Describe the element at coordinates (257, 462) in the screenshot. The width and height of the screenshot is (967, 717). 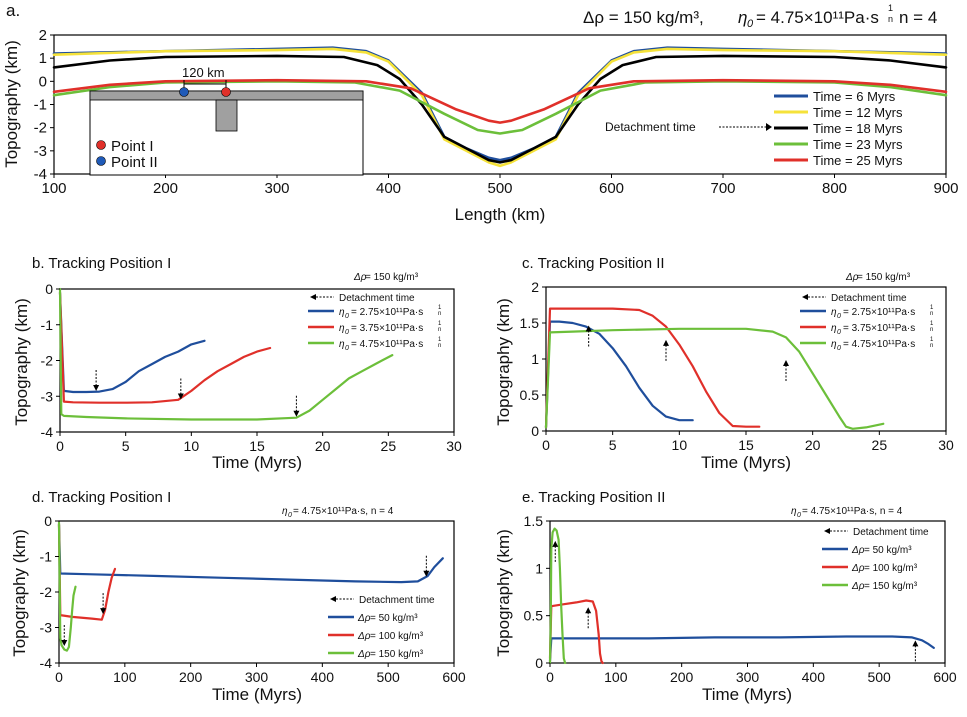
I see `panel-b-x-label: Time (Myrs)` at that location.